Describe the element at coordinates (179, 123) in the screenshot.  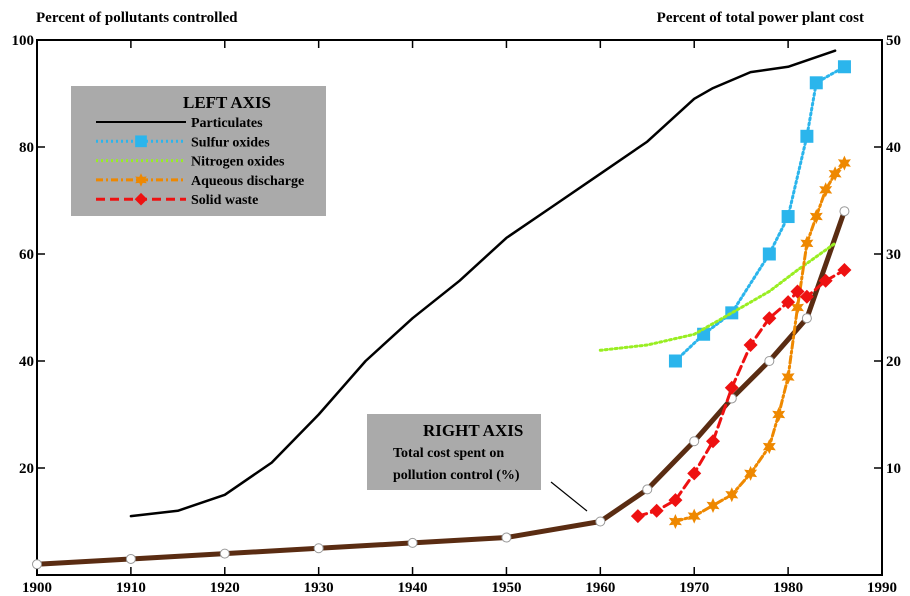
I see `legend-entry: Particulates` at that location.